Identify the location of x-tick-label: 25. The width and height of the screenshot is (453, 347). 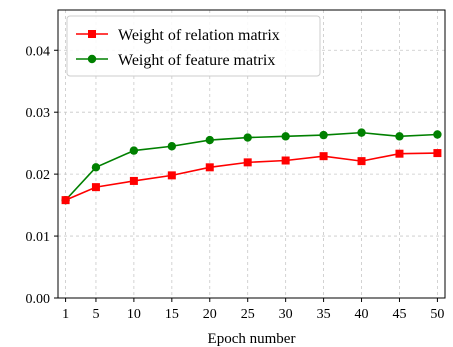
(248, 314).